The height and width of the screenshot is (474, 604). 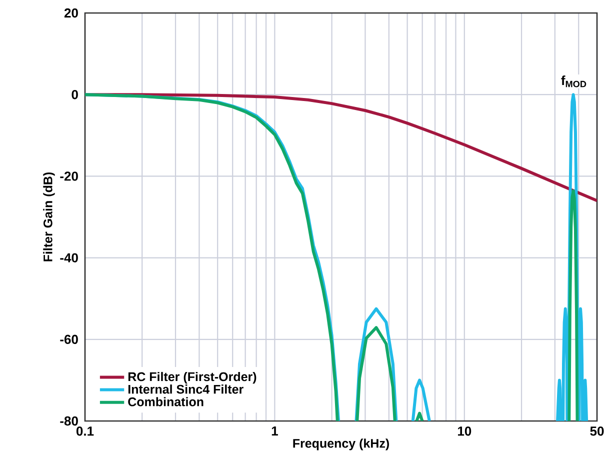 I want to click on x-tick-label: 50, so click(x=597, y=431).